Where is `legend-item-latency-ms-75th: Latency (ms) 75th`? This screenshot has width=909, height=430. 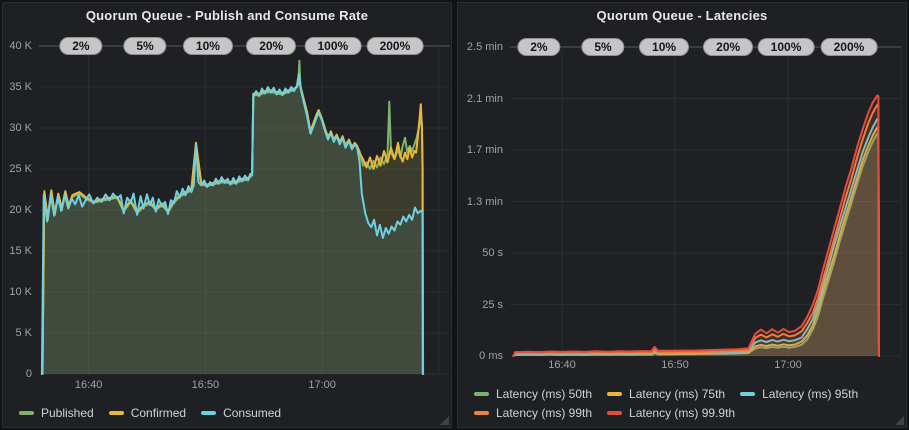 legend-item-latency-ms-75th: Latency (ms) 75th is located at coordinates (666, 394).